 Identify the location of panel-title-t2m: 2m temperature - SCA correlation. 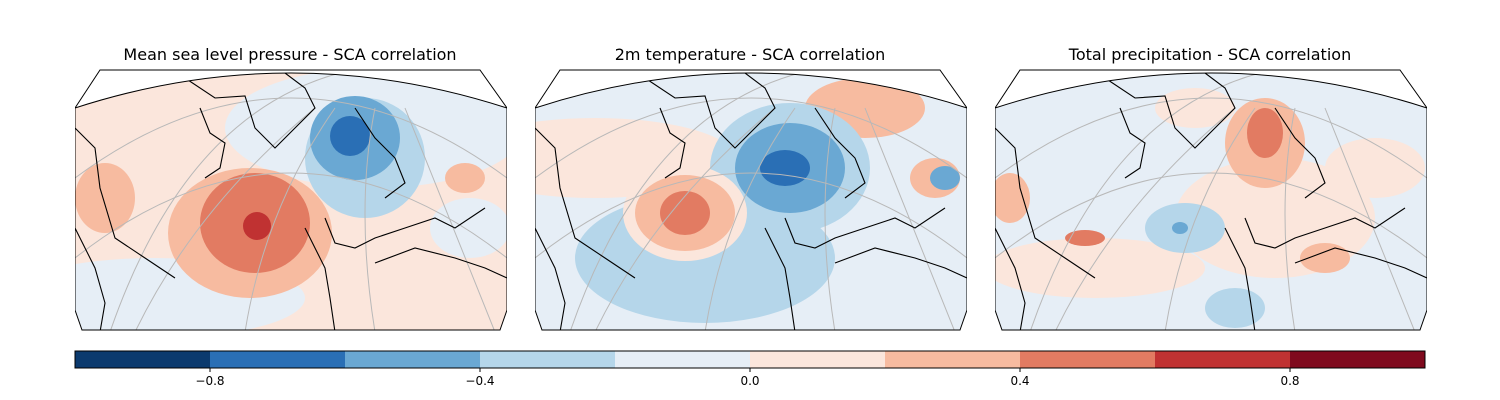
(750, 54).